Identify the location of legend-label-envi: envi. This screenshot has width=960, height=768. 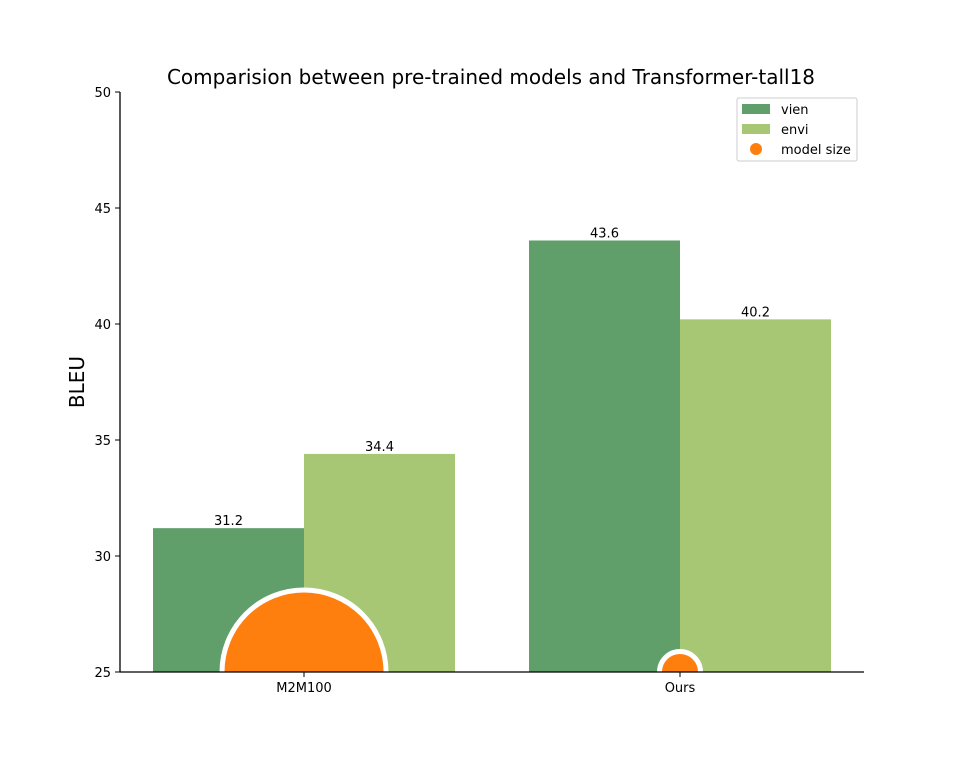
(795, 130).